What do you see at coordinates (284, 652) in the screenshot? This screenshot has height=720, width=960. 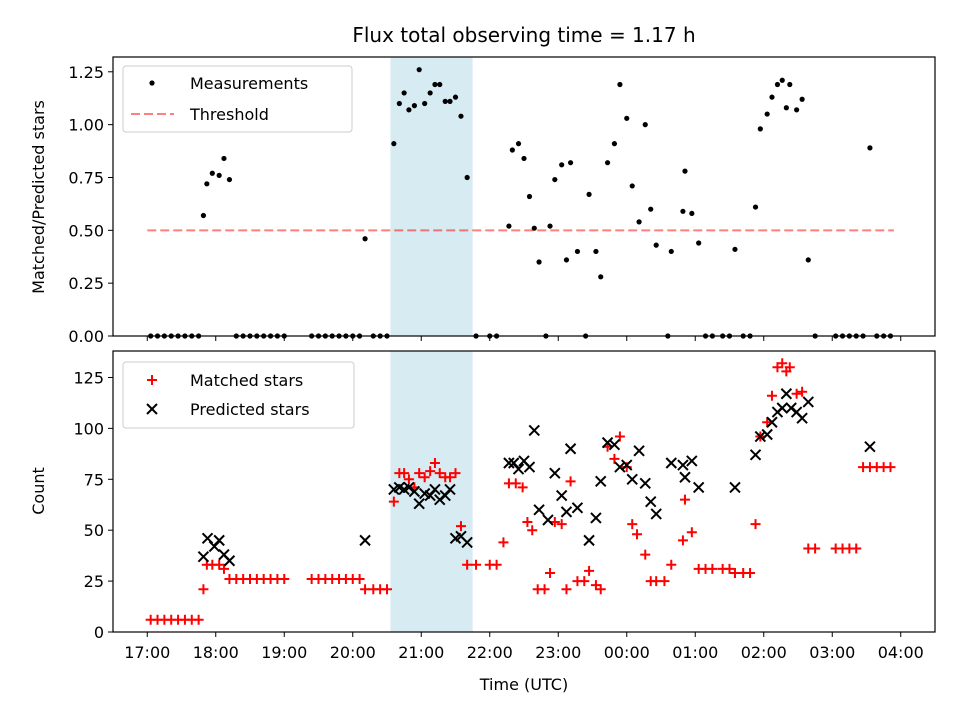 I see `x-tick-label: 19:00` at bounding box center [284, 652].